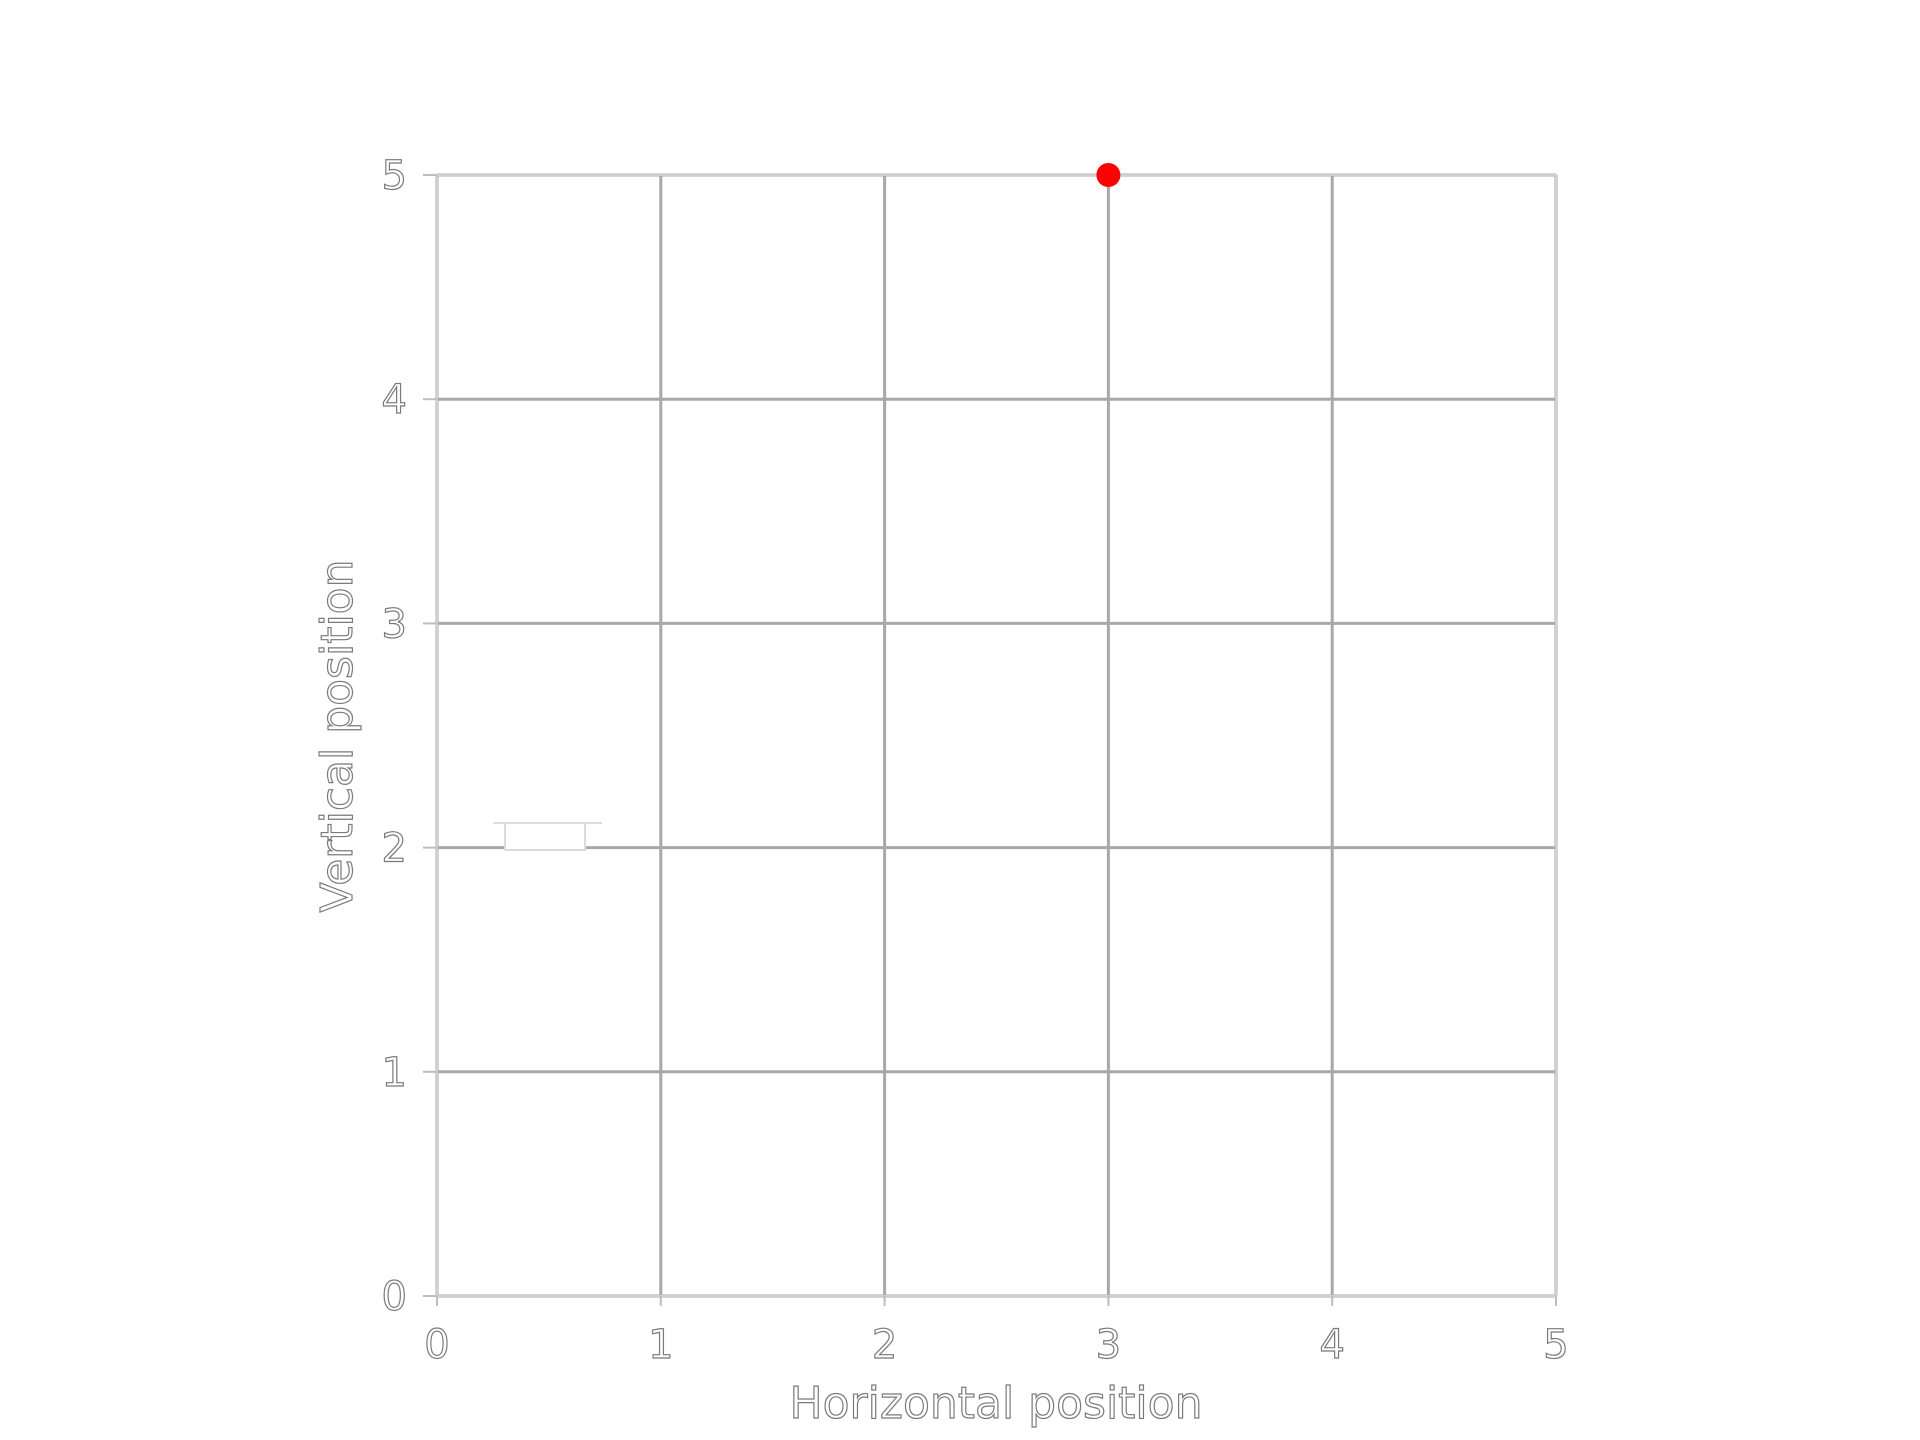 This screenshot has width=1920, height=1440. What do you see at coordinates (545, 836) in the screenshot?
I see `legend-box` at bounding box center [545, 836].